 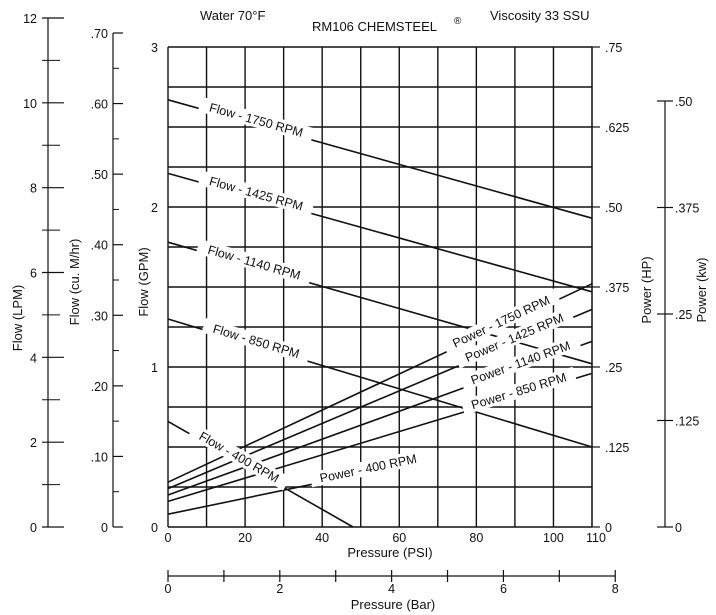 I want to click on flow-series-label-group: Flow - 1140 RPM, so click(x=254, y=262).